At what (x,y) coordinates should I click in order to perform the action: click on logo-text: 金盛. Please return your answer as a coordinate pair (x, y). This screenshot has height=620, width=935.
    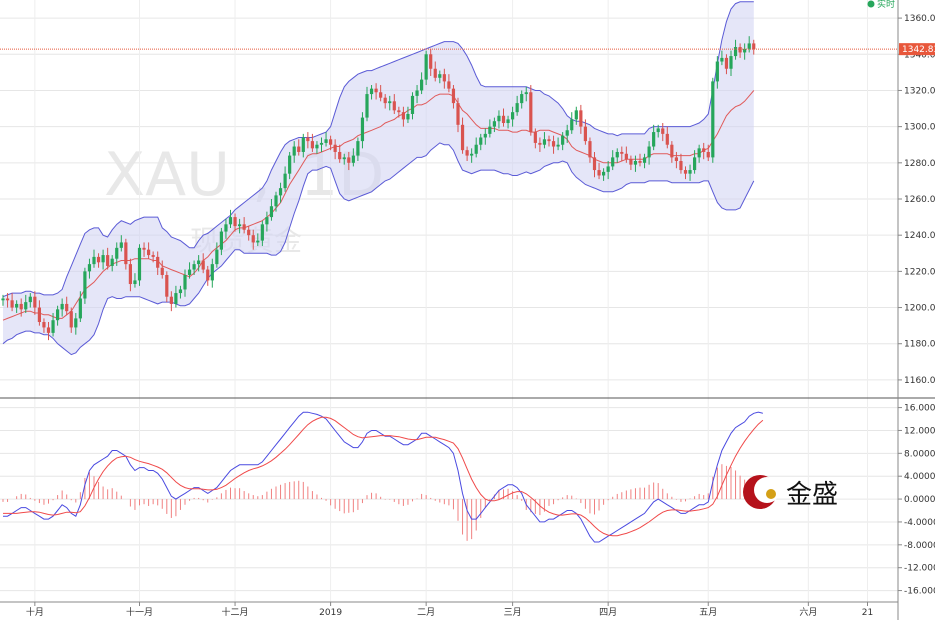
    Looking at the image, I should click on (812, 495).